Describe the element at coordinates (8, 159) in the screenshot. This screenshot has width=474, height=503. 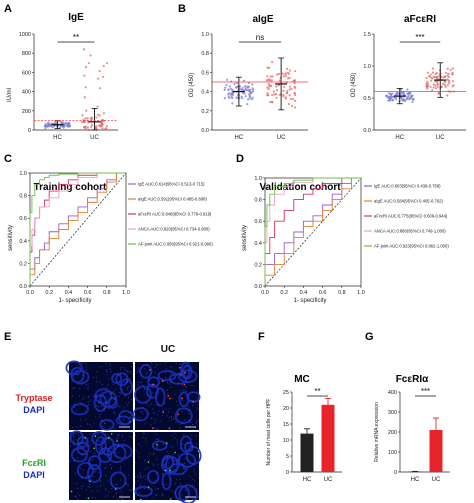
I see `panel-label-c: C` at that location.